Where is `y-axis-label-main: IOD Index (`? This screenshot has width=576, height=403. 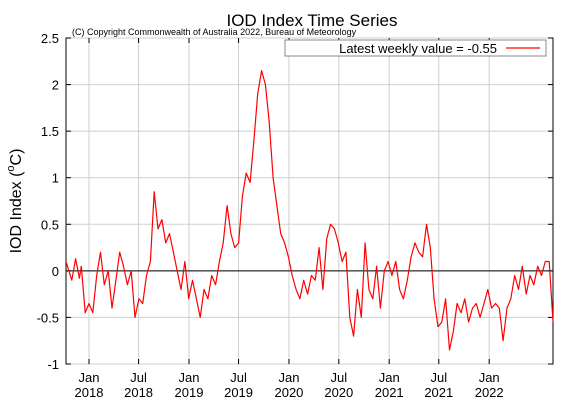 y-axis-label-main: IOD Index ( is located at coordinates (16, 212).